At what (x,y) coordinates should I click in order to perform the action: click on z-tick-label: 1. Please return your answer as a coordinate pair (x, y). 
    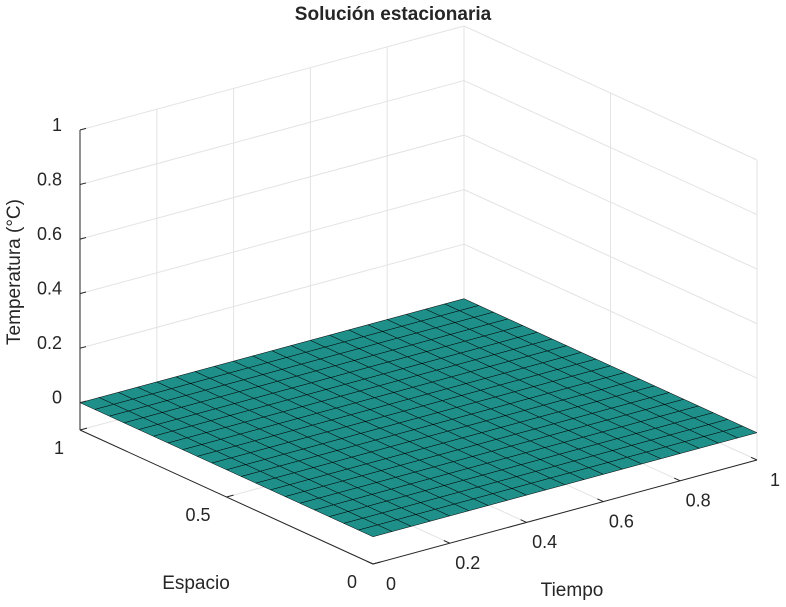
    Looking at the image, I should click on (57, 125).